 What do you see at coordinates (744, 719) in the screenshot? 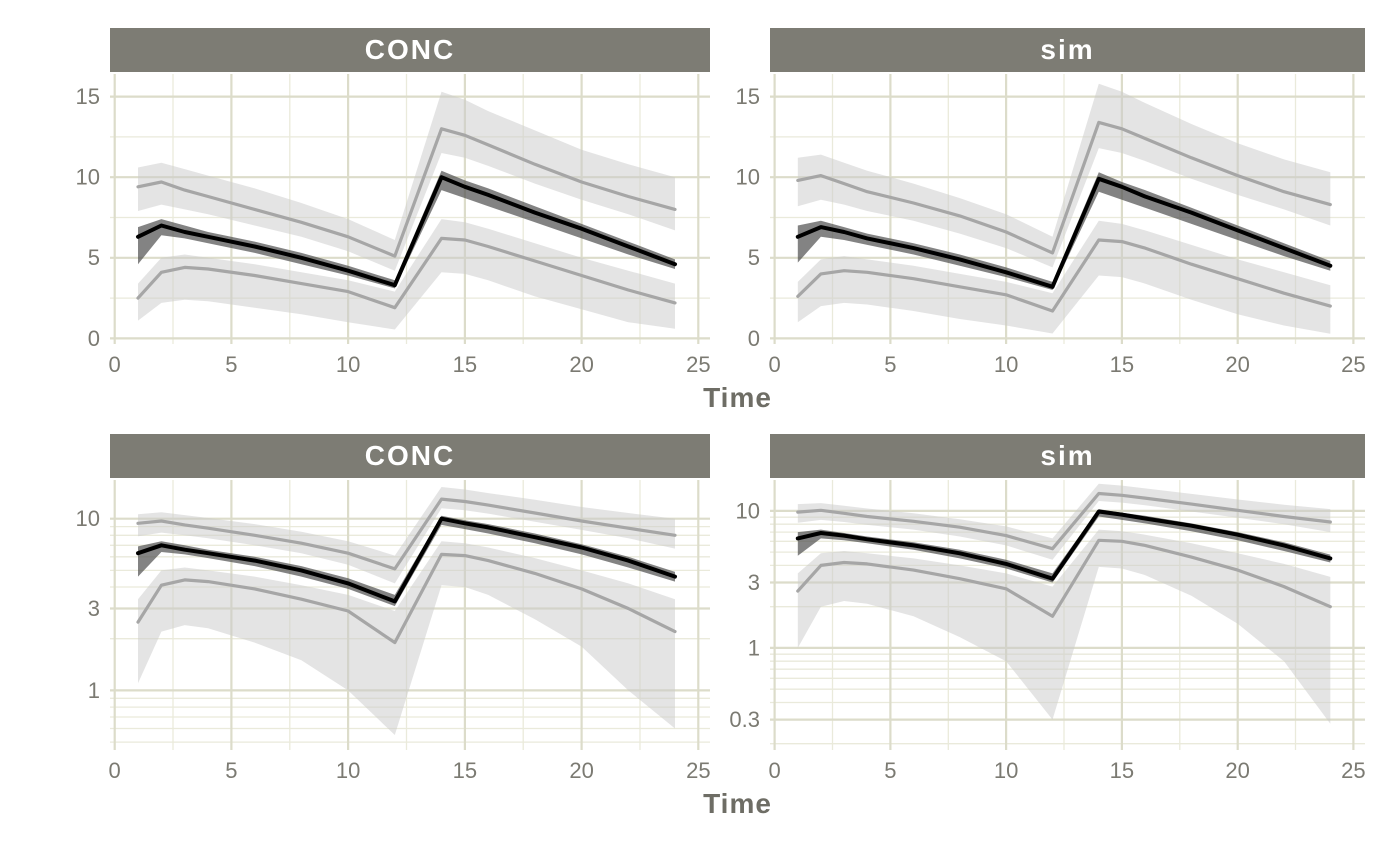
I see `y-tick-label: 0.3` at bounding box center [744, 719].